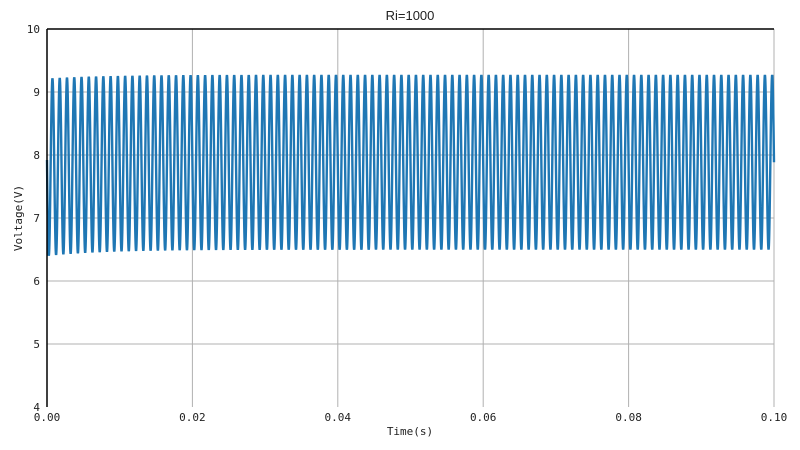 The width and height of the screenshot is (800, 450). Describe the element at coordinates (47, 417) in the screenshot. I see `x-tick-label: 0.00` at that location.